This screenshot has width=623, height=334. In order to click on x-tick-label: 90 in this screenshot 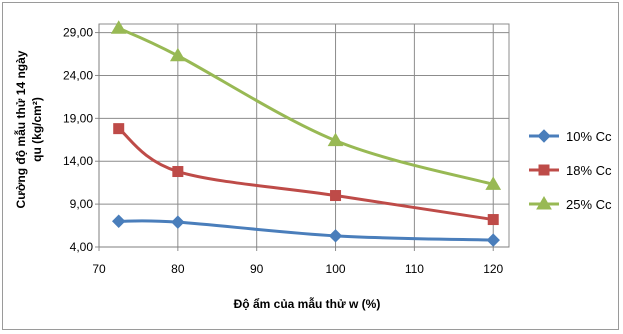, I will do `click(257, 269)`.